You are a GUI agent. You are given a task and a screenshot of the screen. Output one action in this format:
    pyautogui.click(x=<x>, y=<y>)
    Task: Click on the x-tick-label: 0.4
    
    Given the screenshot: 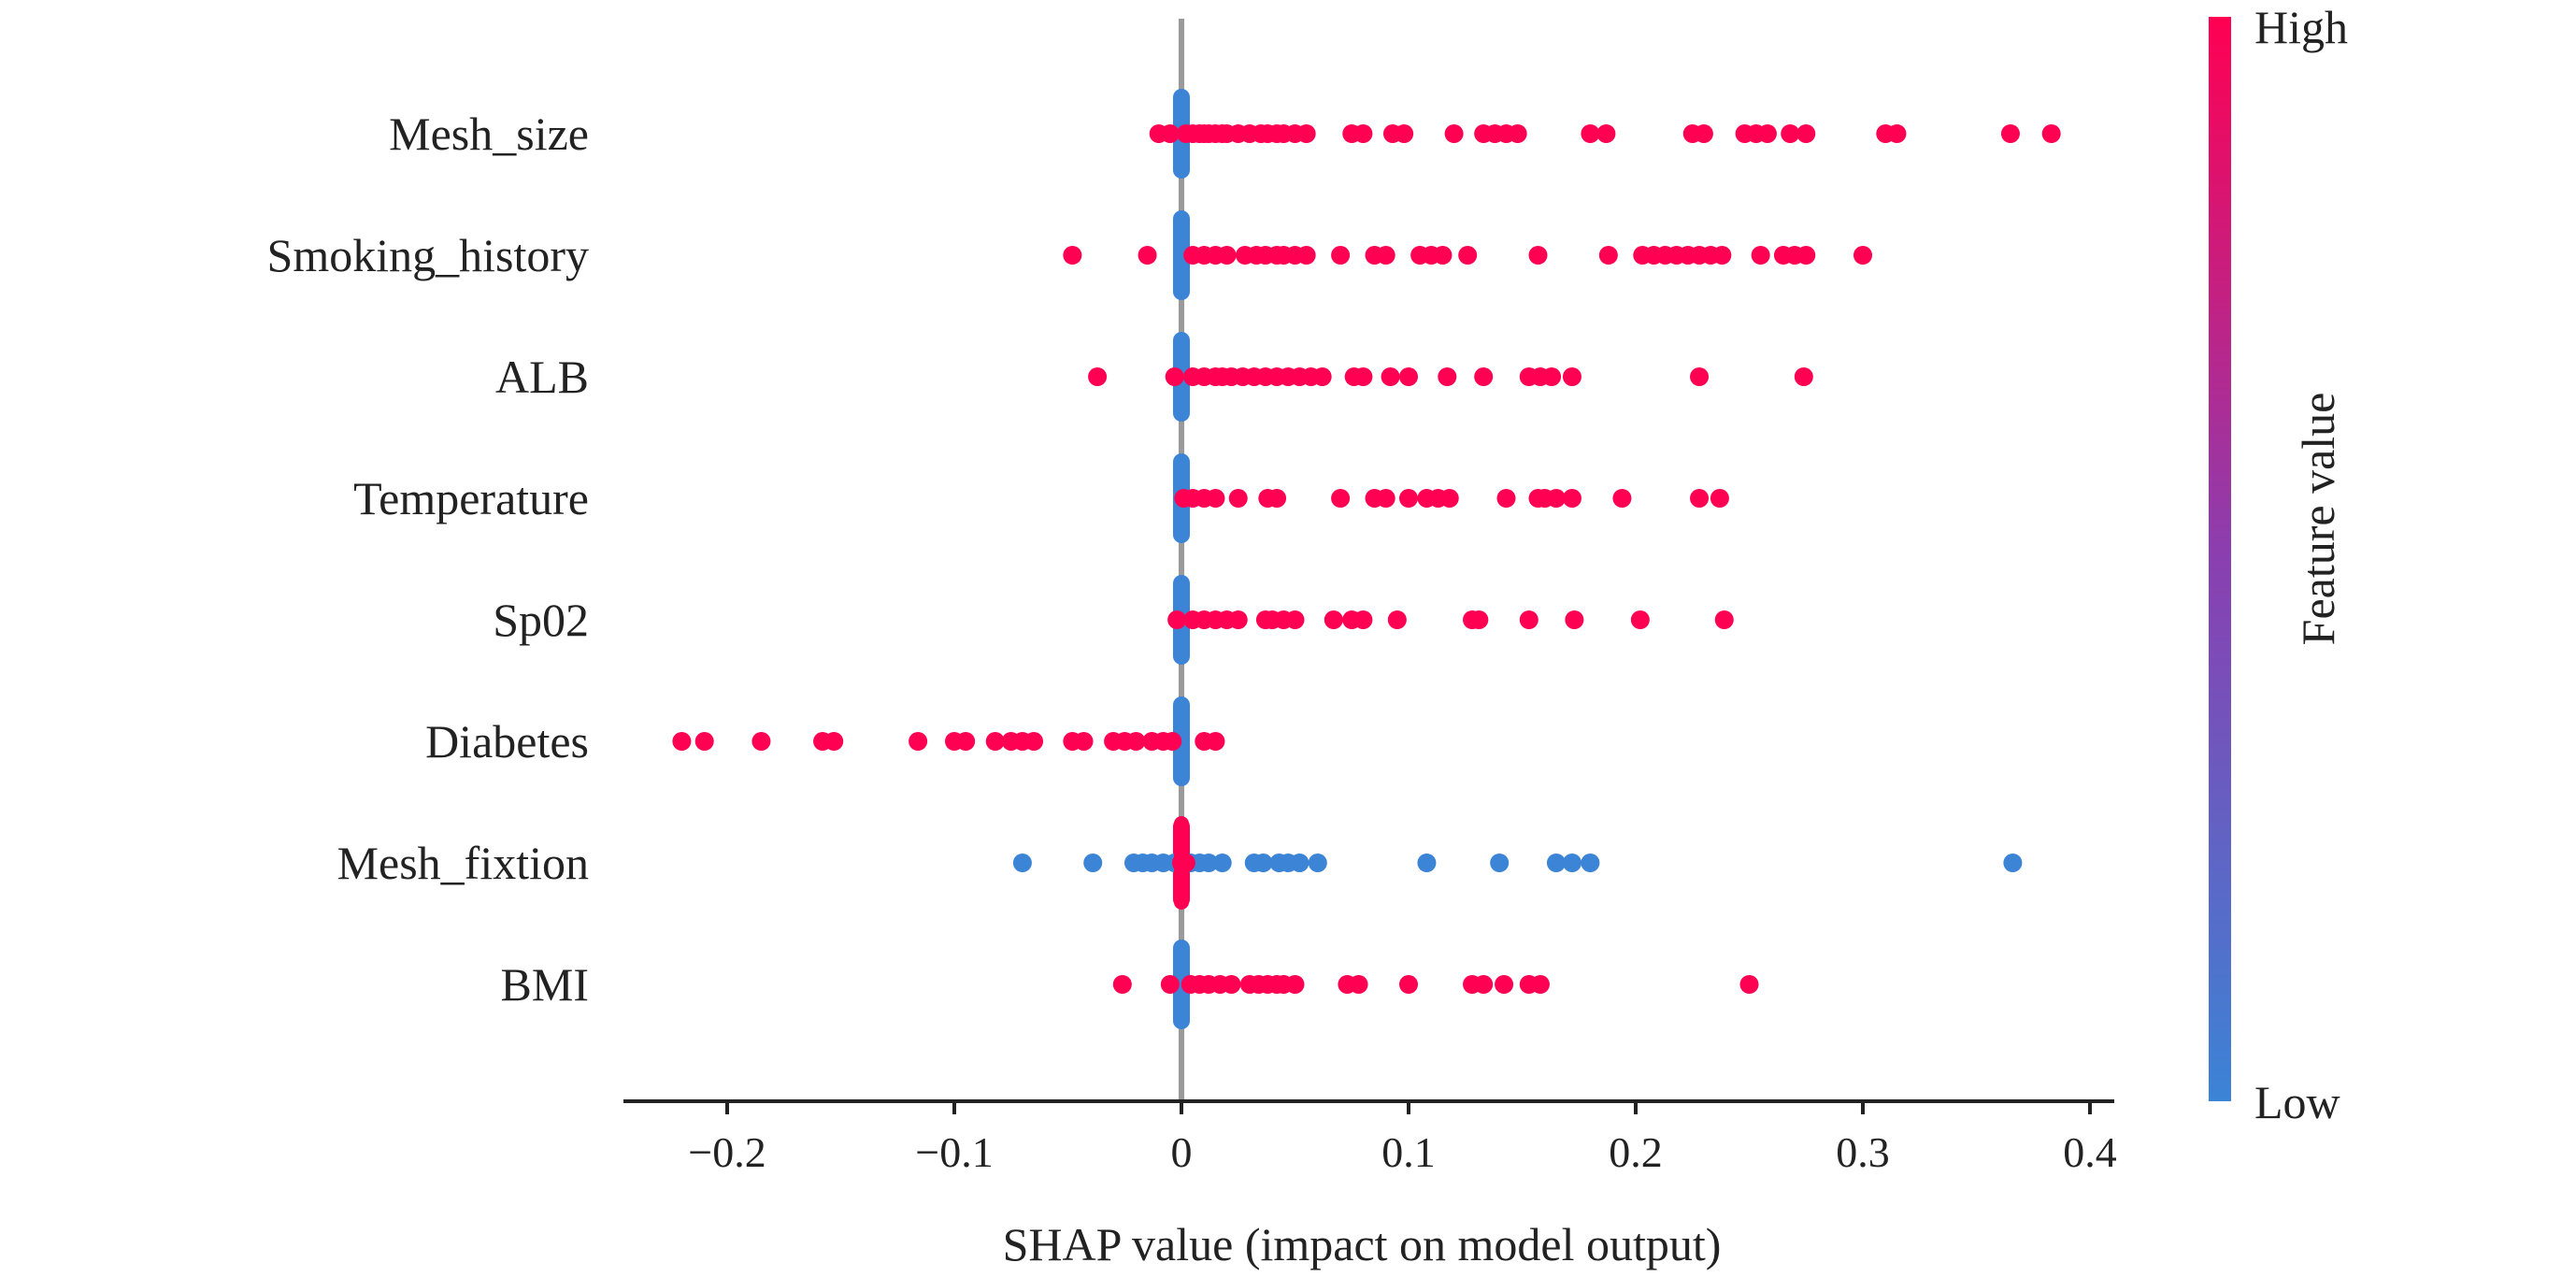 What is the action you would take?
    pyautogui.click(x=2090, y=1152)
    